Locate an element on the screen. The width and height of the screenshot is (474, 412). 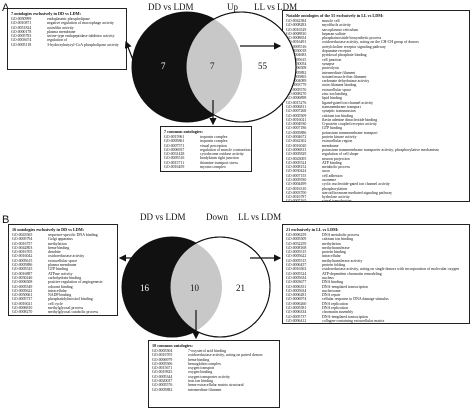
go-term: carbonate dehydratase activity is located at coordinates (346, 81).